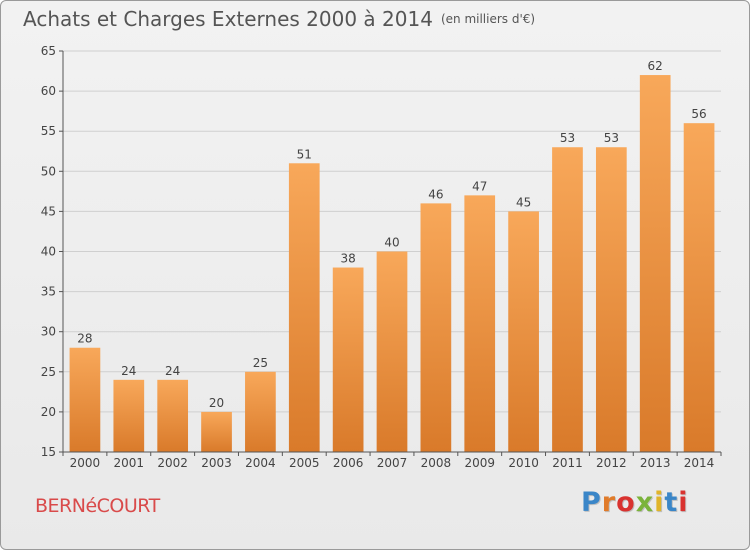 Image resolution: width=750 pixels, height=550 pixels. I want to click on bar-2010, so click(523, 331).